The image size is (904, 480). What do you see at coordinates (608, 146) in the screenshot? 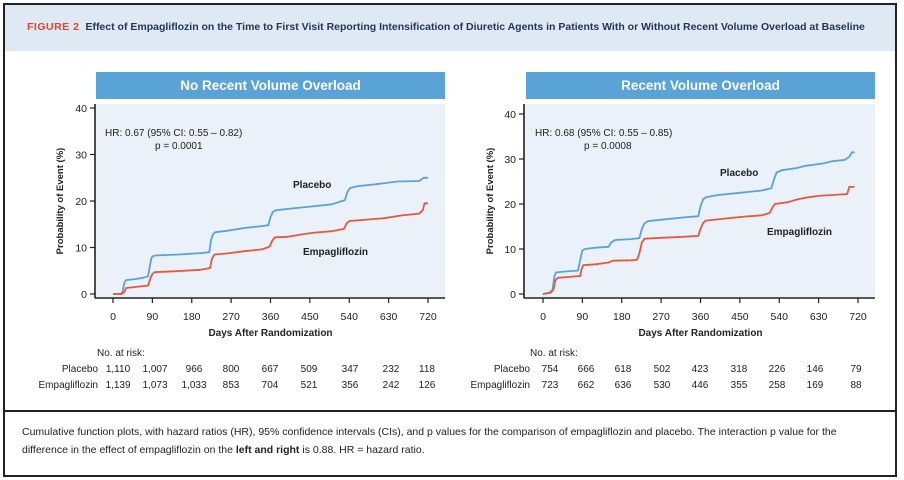
I see `p-value-annotation: p = 0.0008` at bounding box center [608, 146].